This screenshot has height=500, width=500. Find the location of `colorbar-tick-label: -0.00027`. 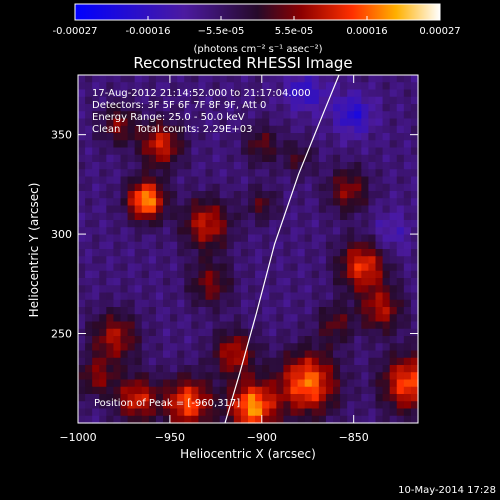

colorbar-tick-label: -0.00027 is located at coordinates (75, 31).